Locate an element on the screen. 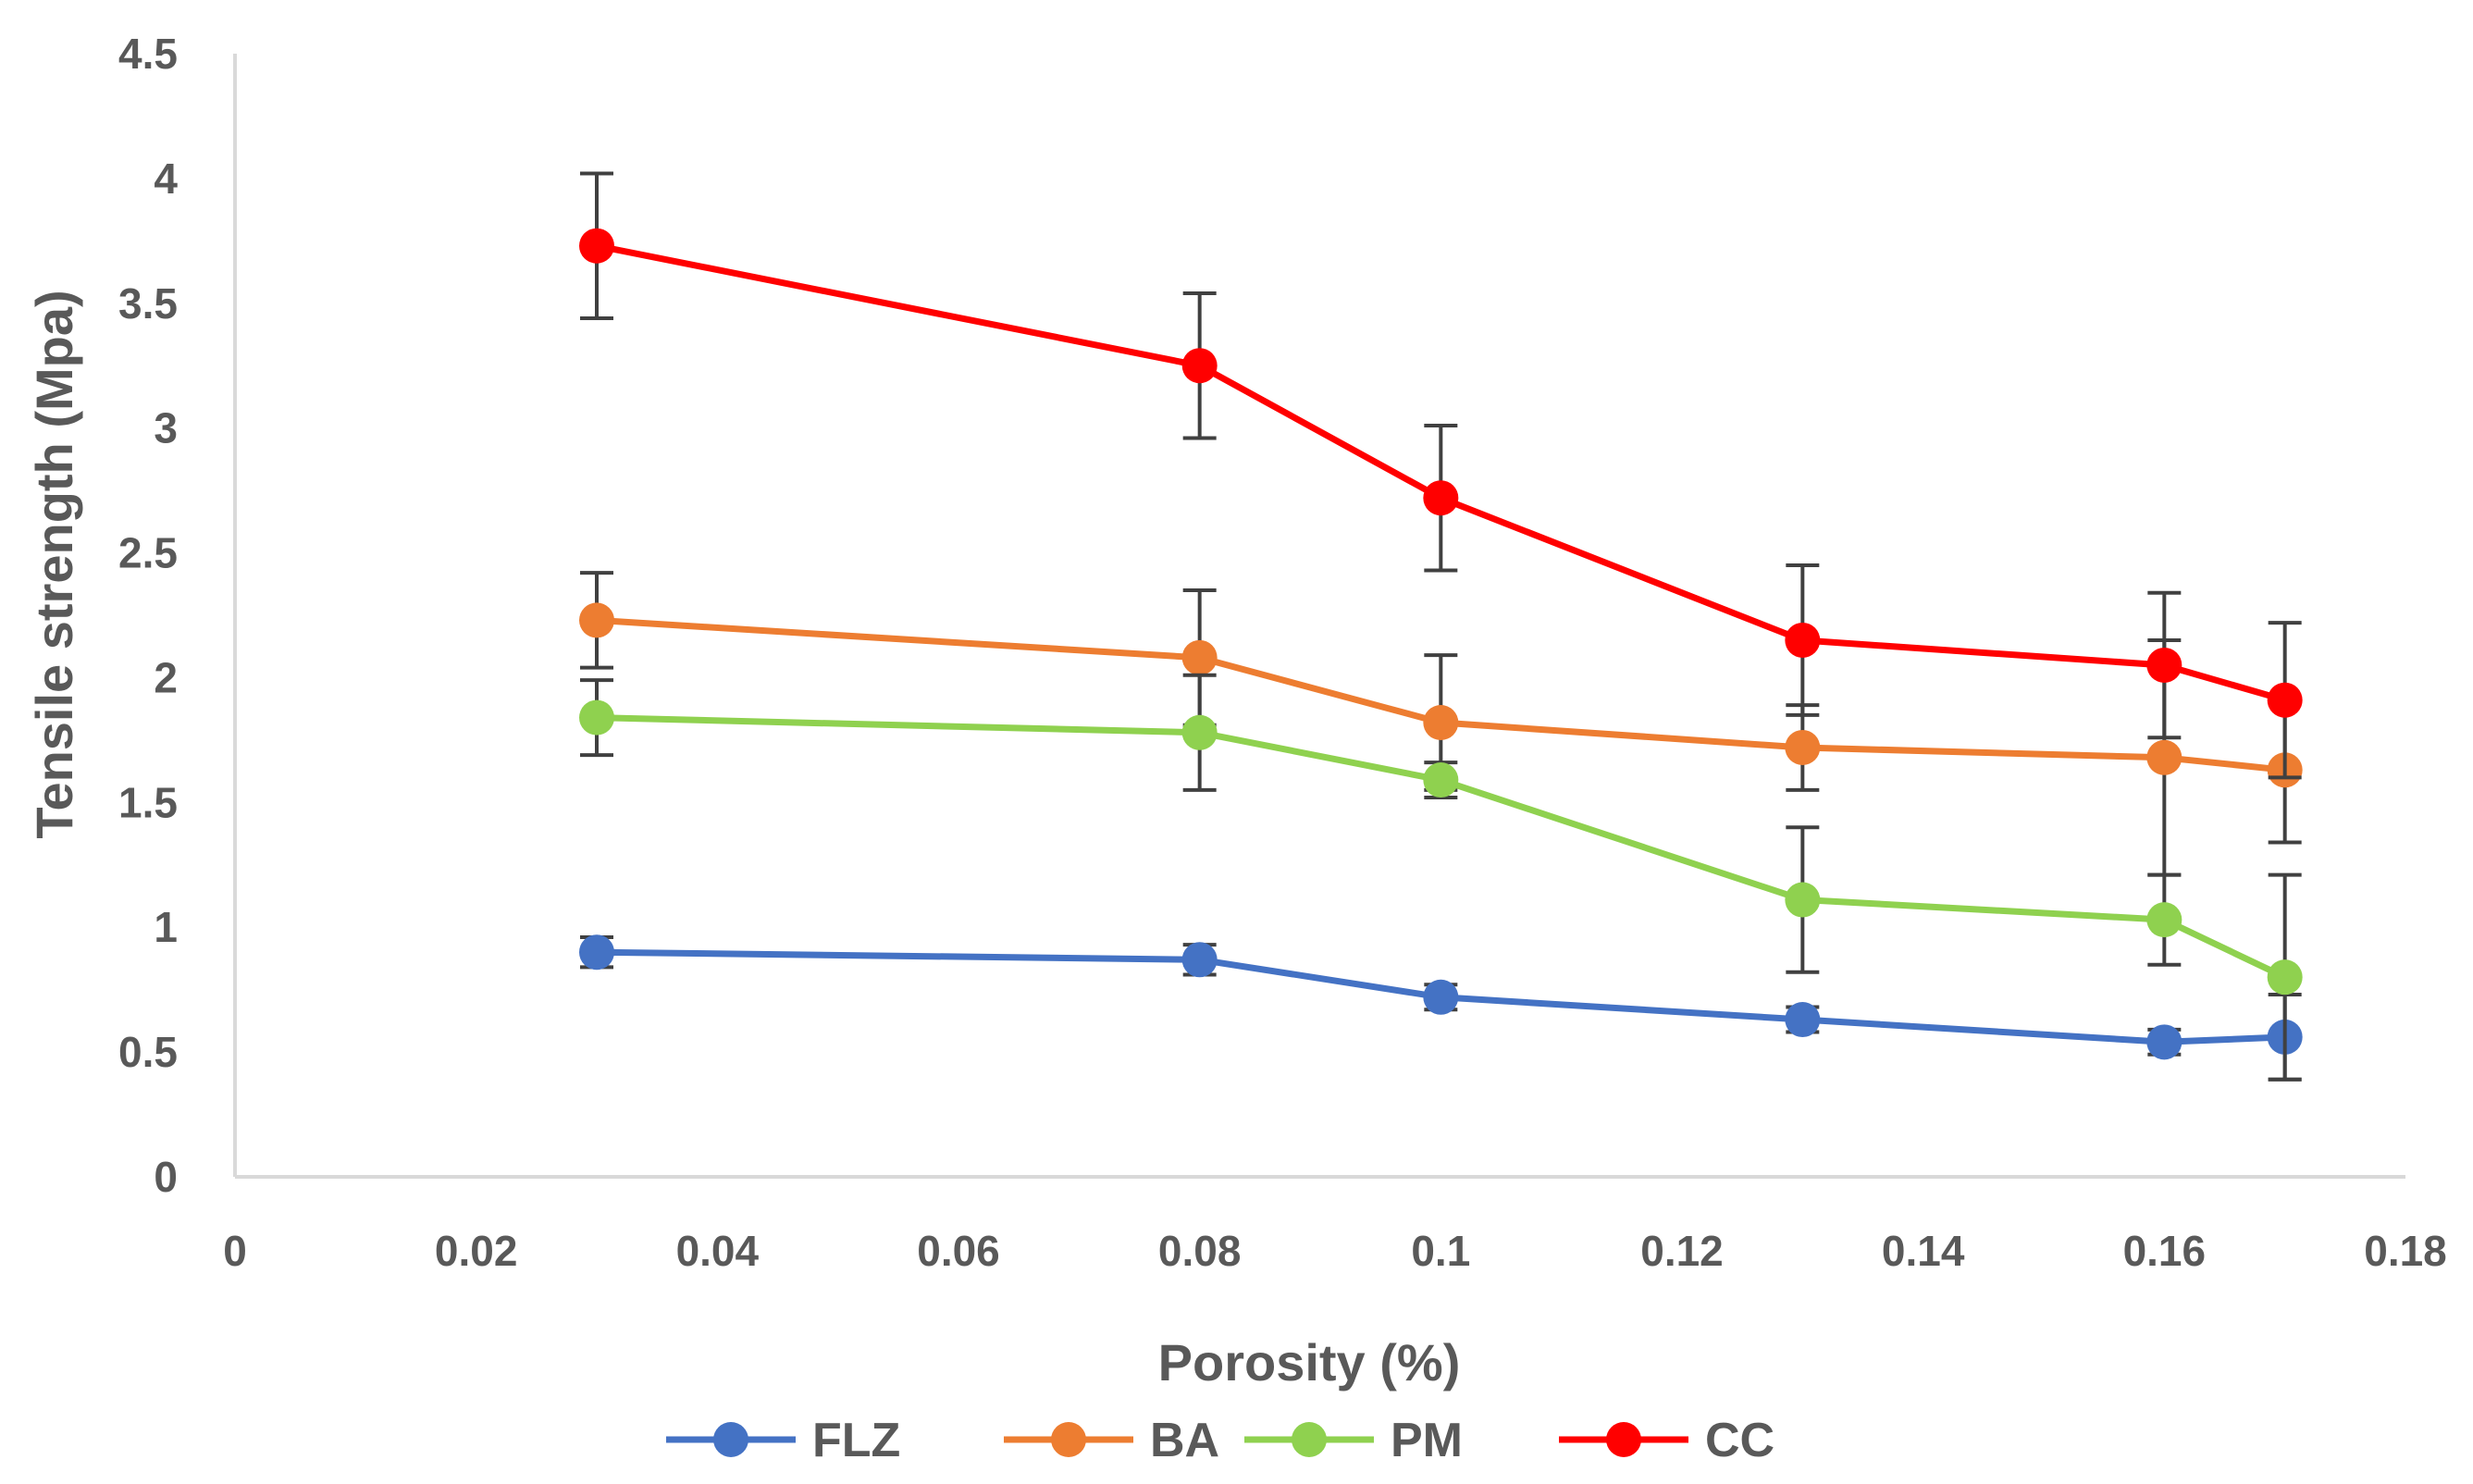  x-tick-label: 0.1 is located at coordinates (1440, 1251).